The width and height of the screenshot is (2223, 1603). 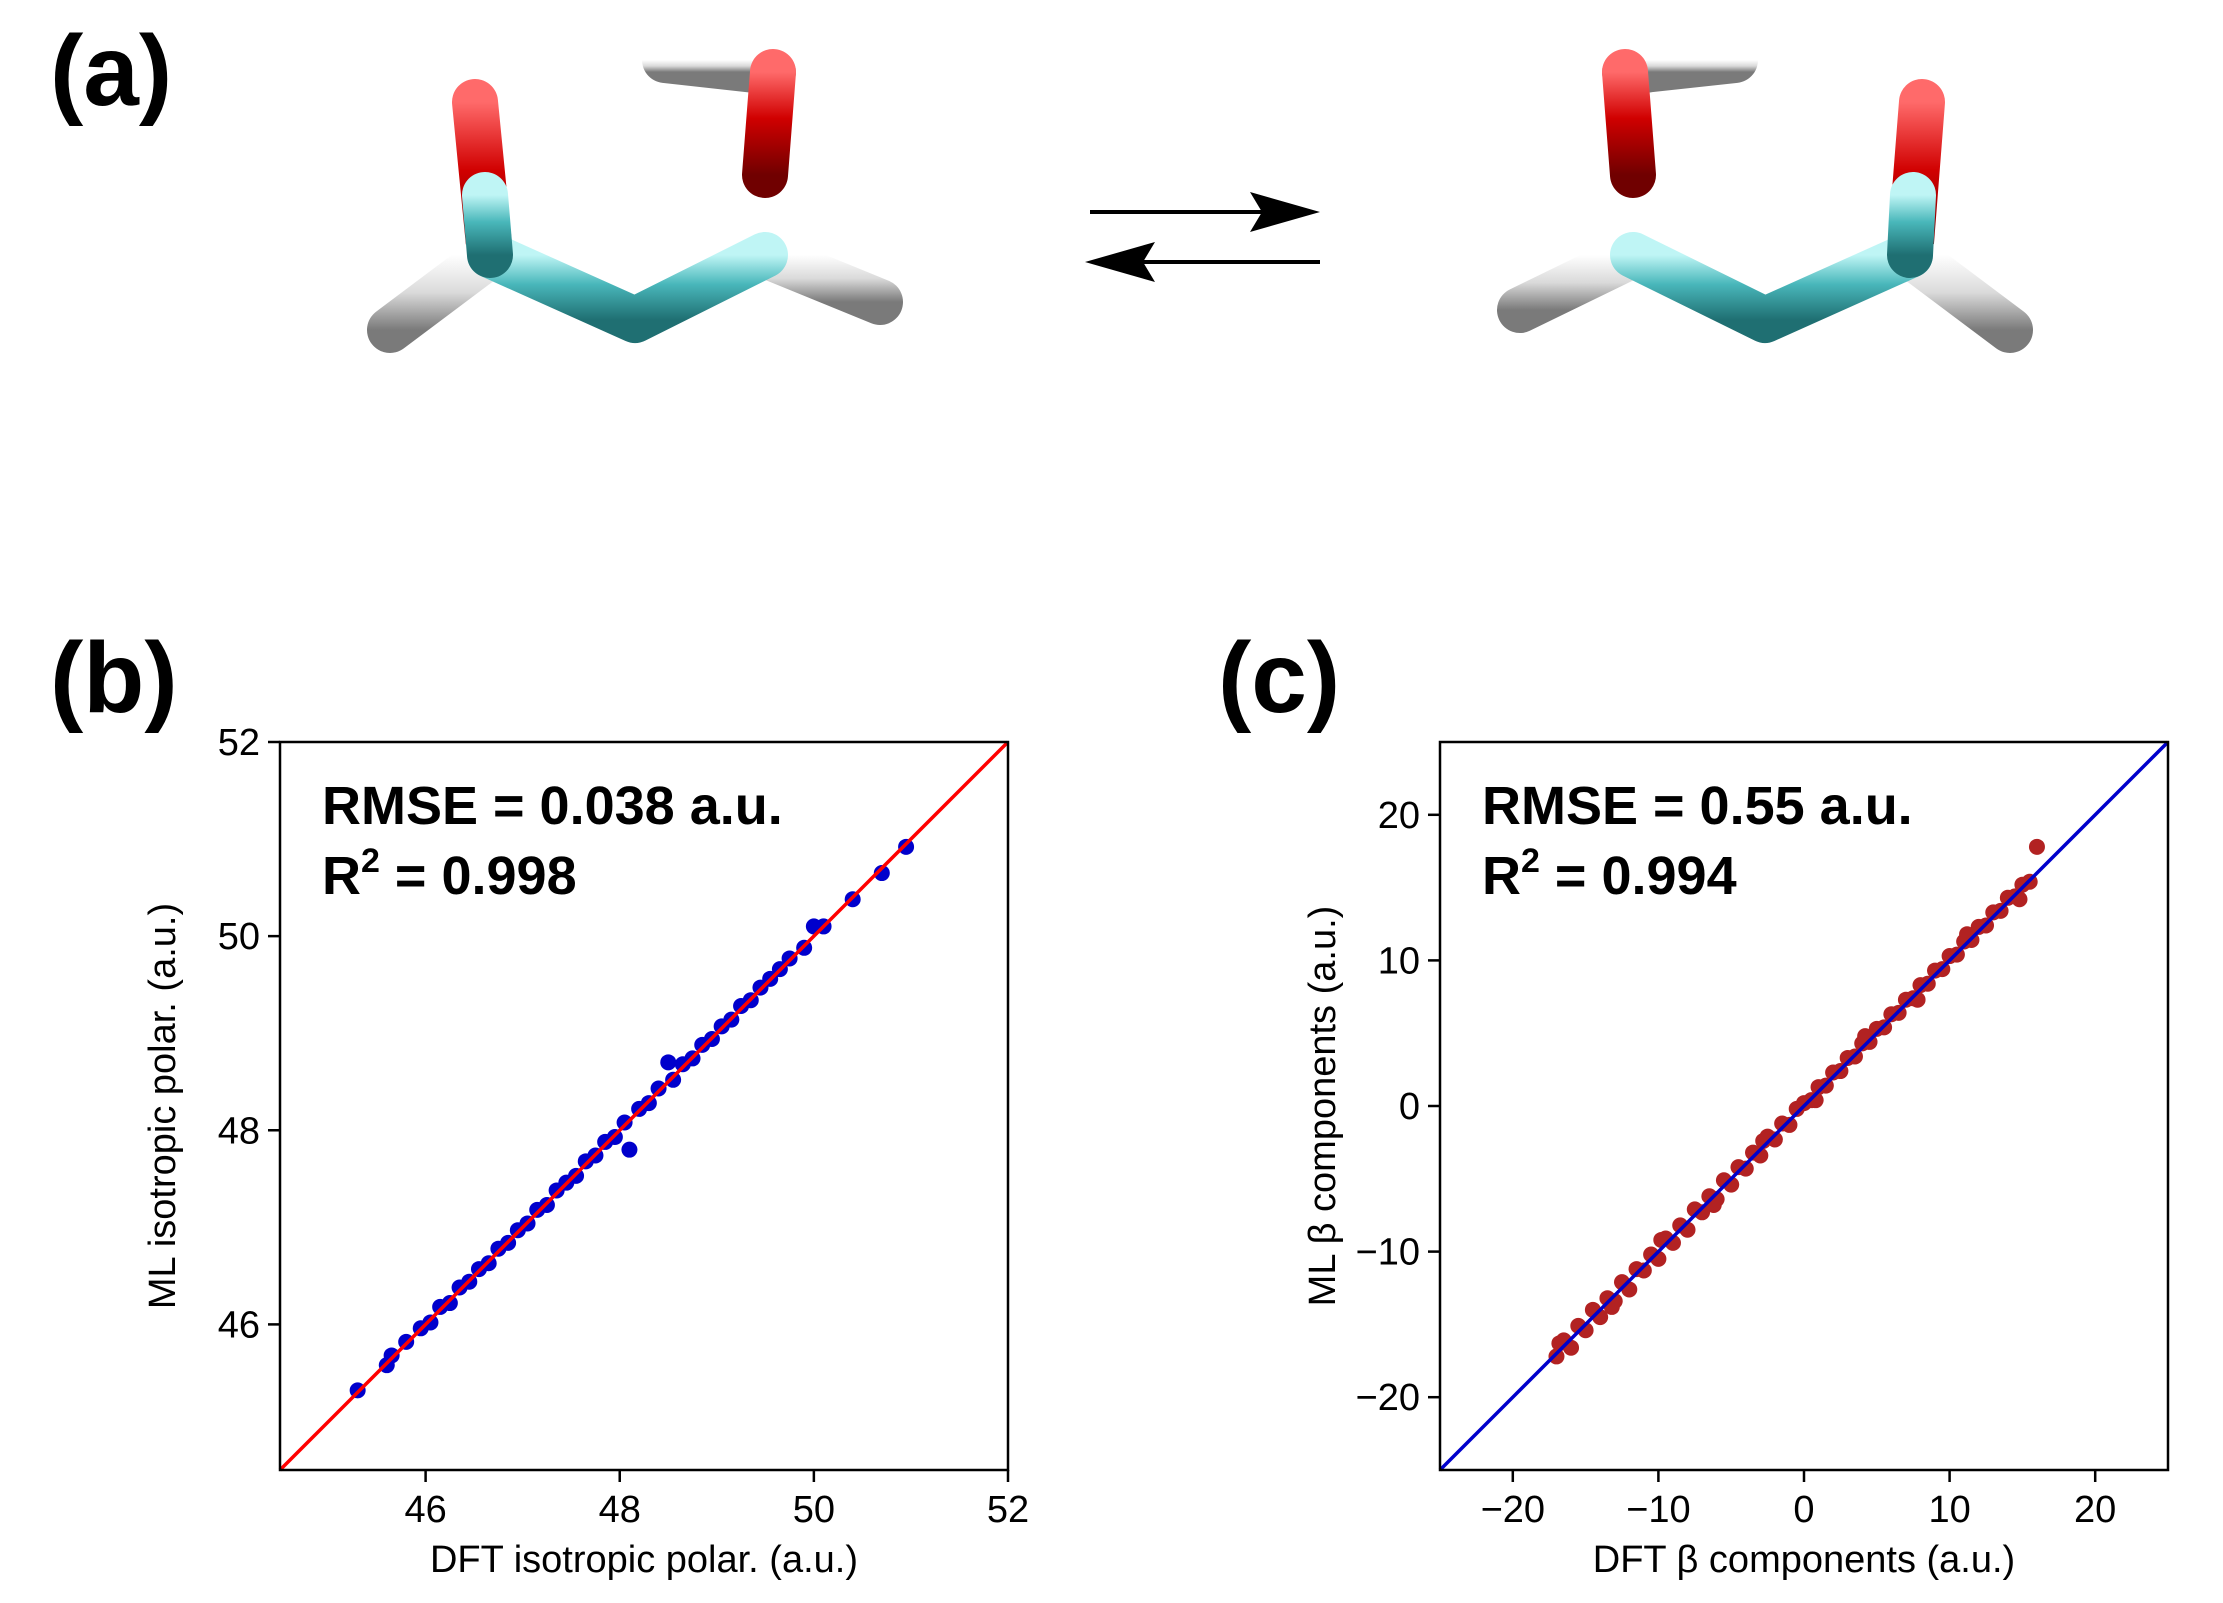 I want to click on r2-annotation-c: R2 = 0.994, so click(x=1609, y=874).